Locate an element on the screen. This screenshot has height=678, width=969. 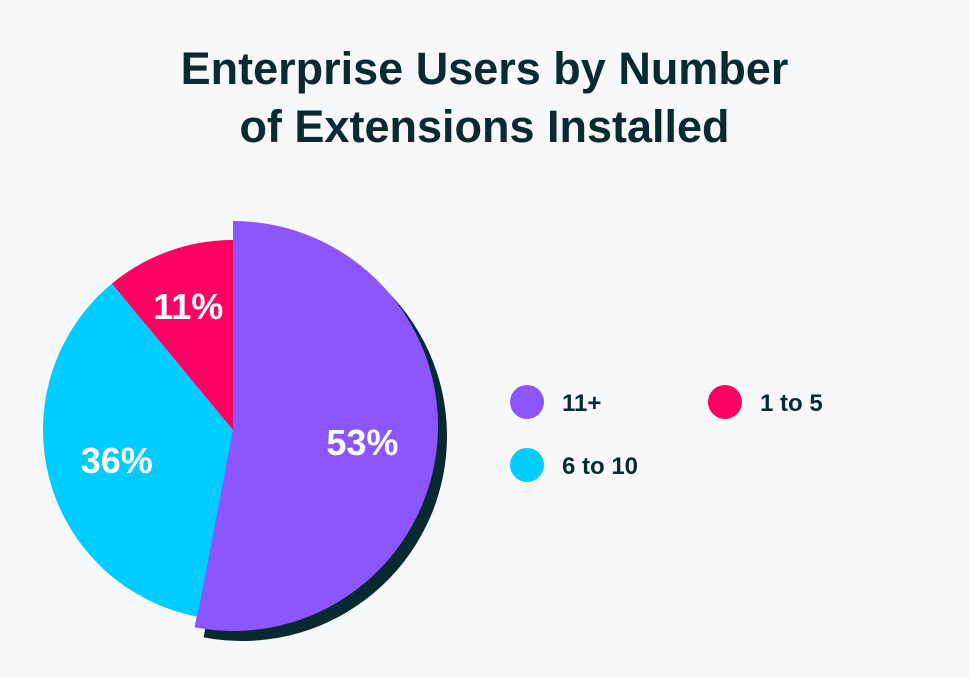
legend-label: 6 to 10 is located at coordinates (600, 466).